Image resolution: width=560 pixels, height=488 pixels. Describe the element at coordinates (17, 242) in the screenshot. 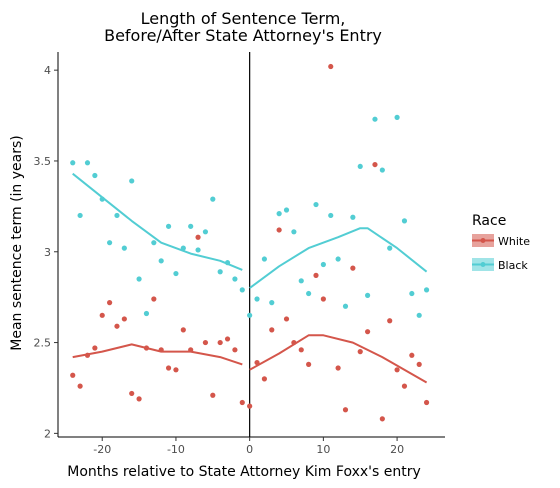

I see `y-axis-label: Mean sentence term (in years)` at that location.